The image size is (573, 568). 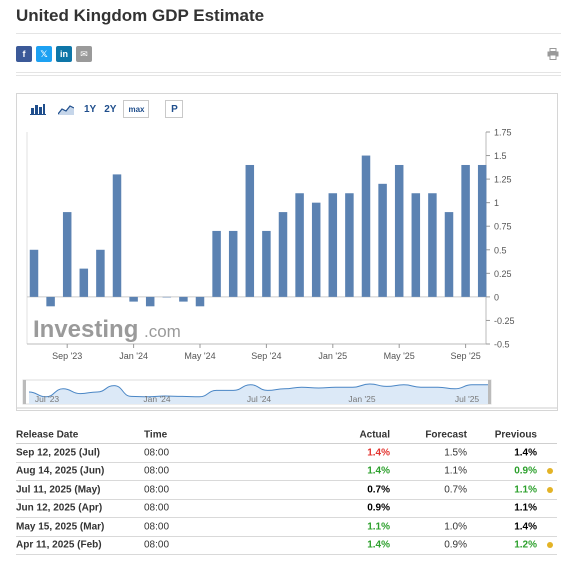 What do you see at coordinates (24, 54) in the screenshot?
I see `facebook-icon: f` at bounding box center [24, 54].